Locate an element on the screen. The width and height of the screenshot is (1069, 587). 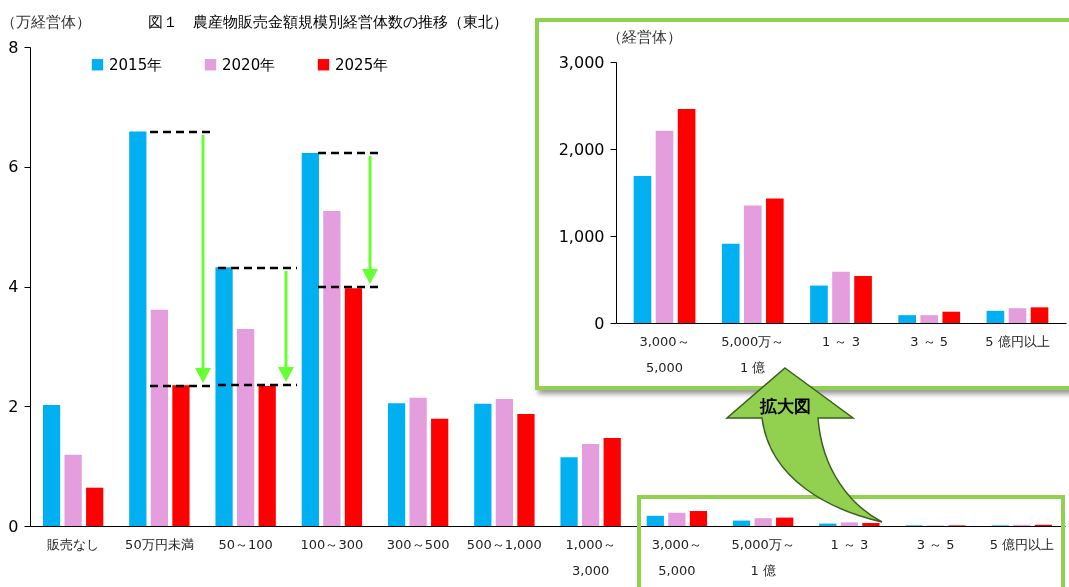
y-tick-label: 6 is located at coordinates (13, 167).